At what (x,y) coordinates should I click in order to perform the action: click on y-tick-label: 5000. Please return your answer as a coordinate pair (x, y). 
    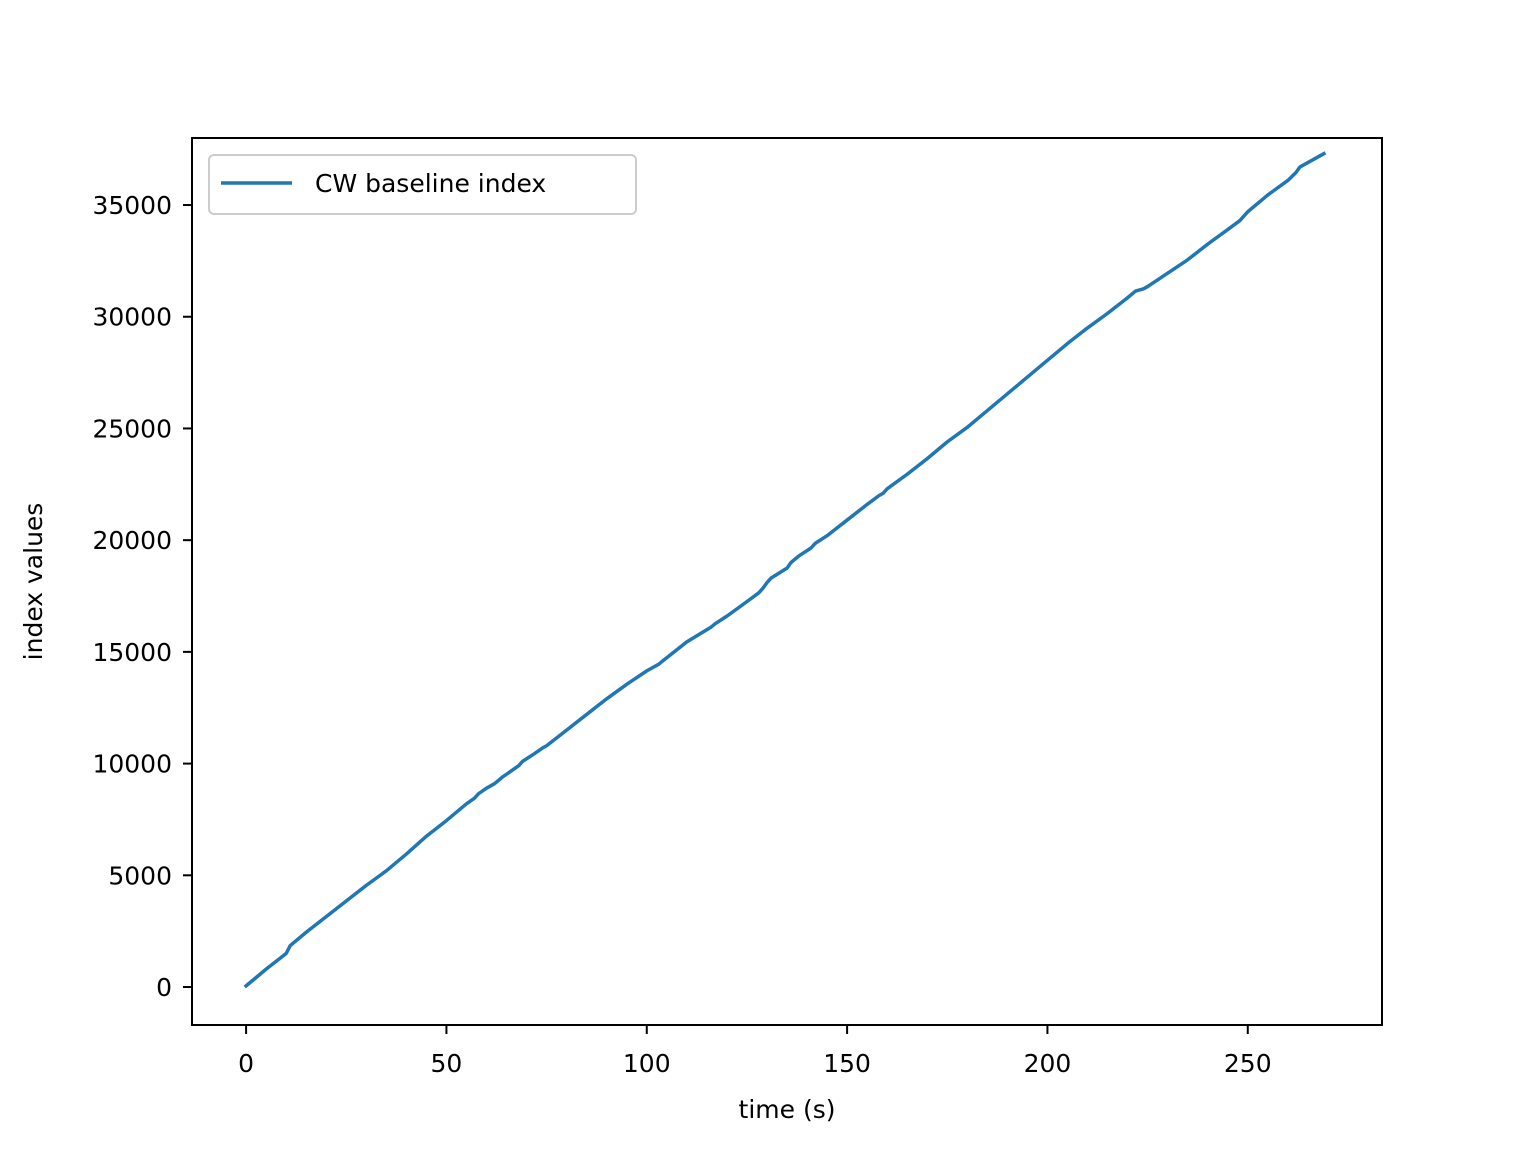
    Looking at the image, I should click on (140, 875).